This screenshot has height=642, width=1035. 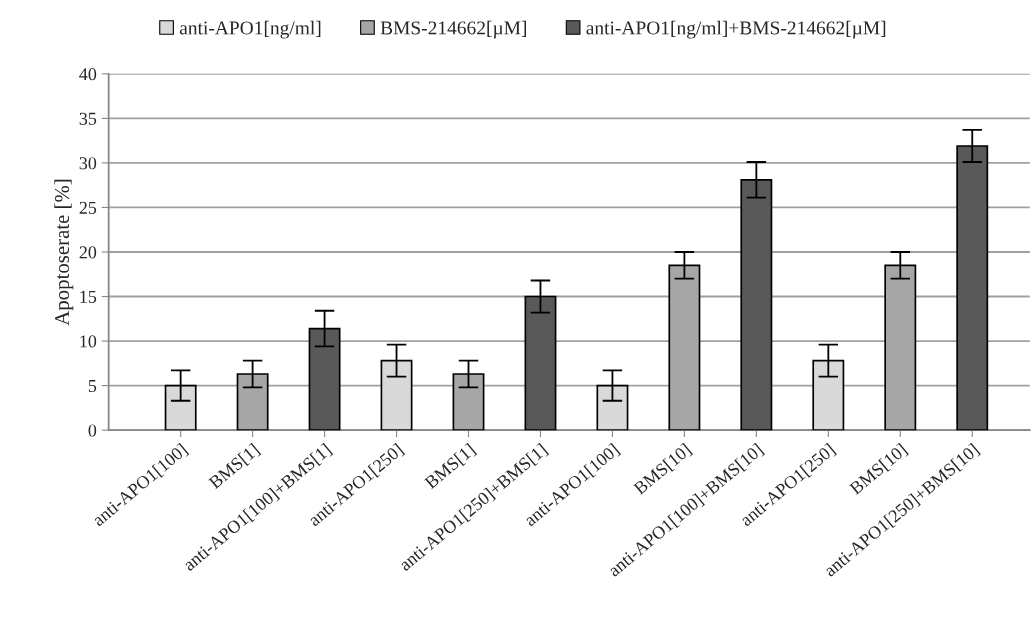 I want to click on y-tick-label: 20, so click(x=88, y=252).